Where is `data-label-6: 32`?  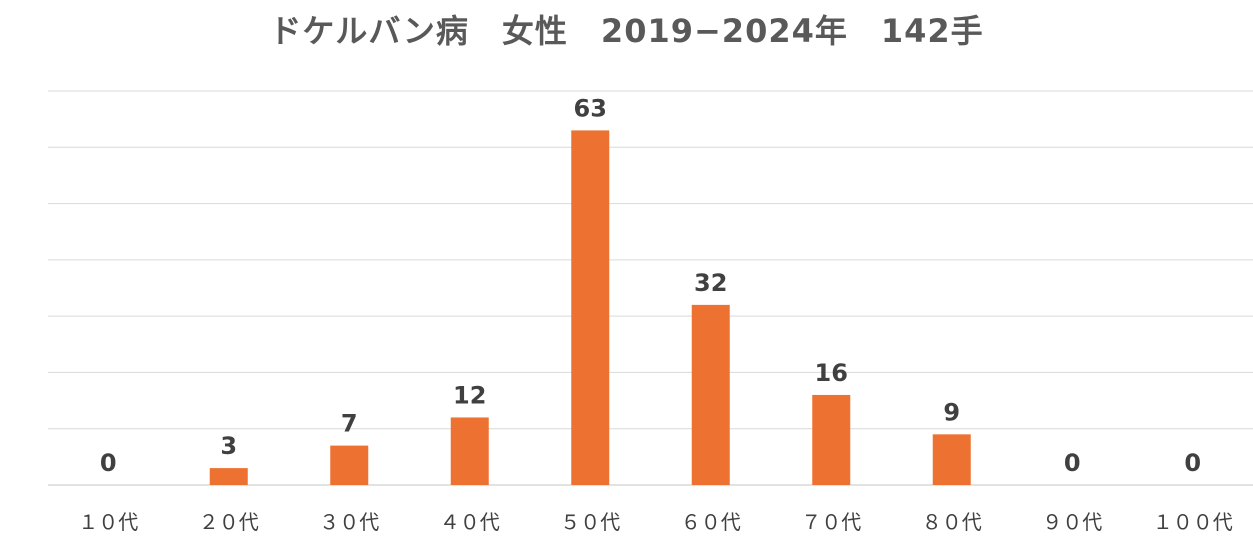
data-label-6: 32 is located at coordinates (710, 283).